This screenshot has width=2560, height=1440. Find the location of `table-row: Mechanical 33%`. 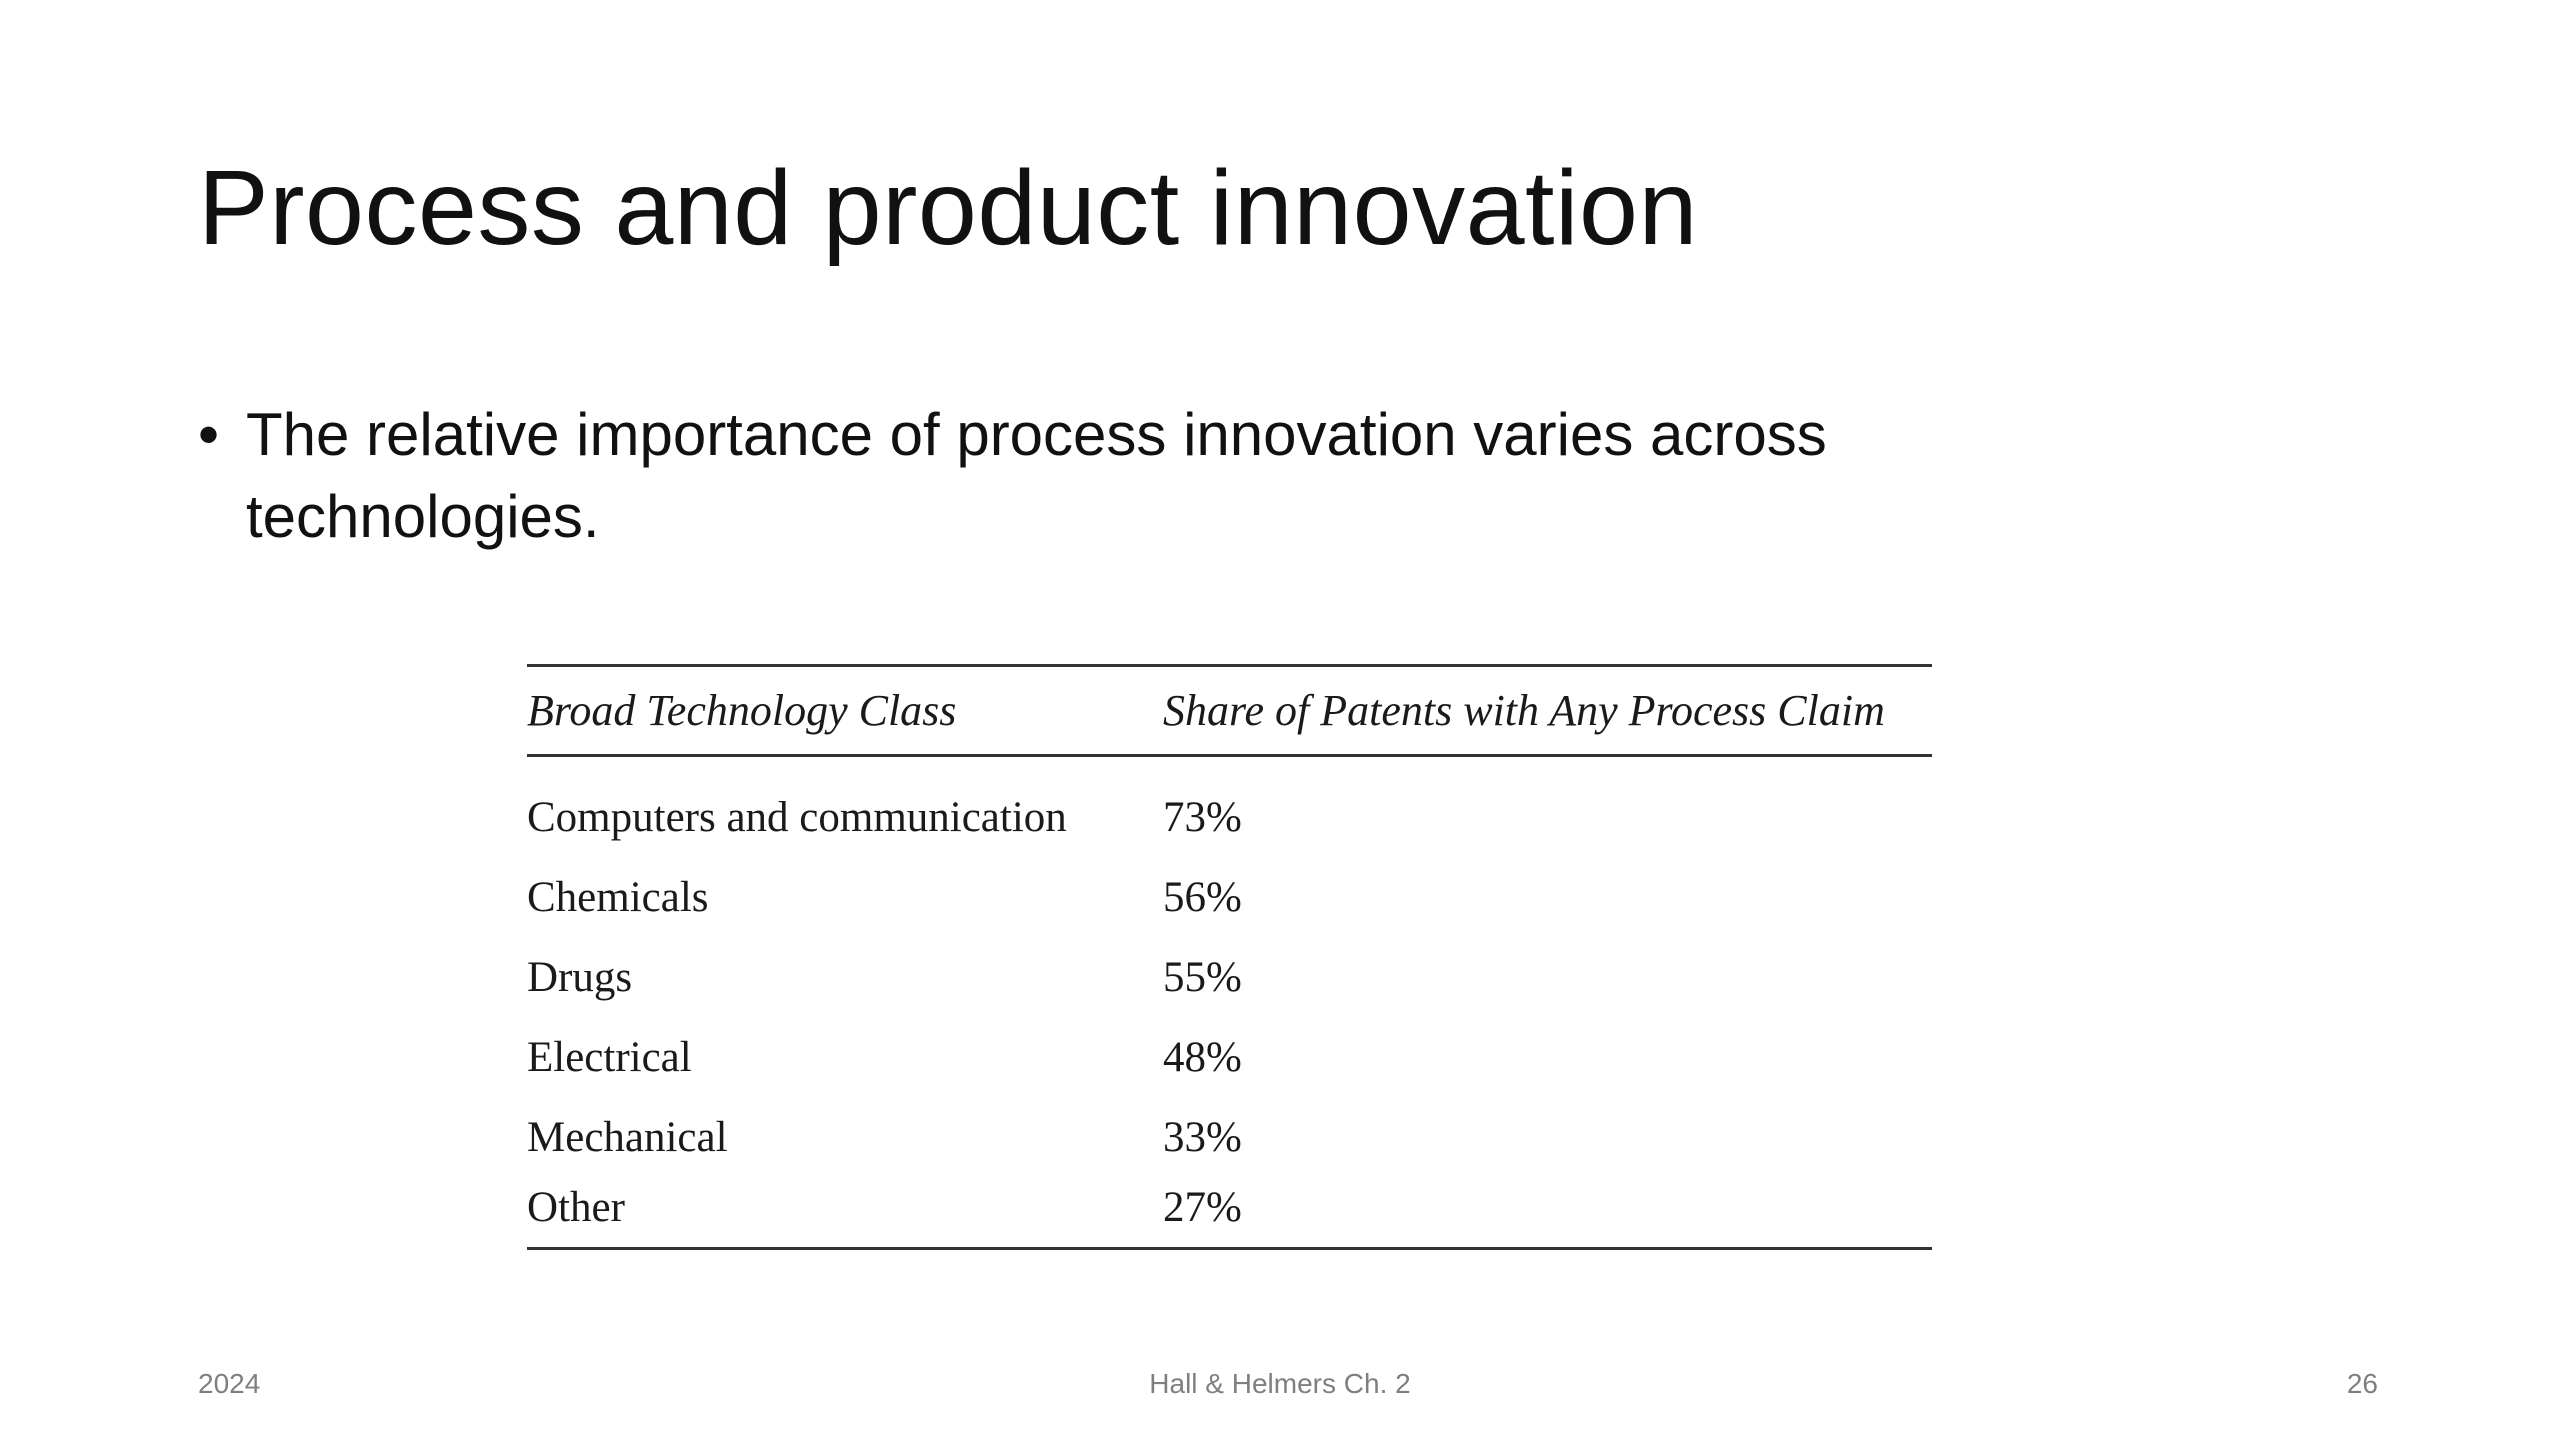

table-row: Mechanical 33% is located at coordinates (1229, 1137).